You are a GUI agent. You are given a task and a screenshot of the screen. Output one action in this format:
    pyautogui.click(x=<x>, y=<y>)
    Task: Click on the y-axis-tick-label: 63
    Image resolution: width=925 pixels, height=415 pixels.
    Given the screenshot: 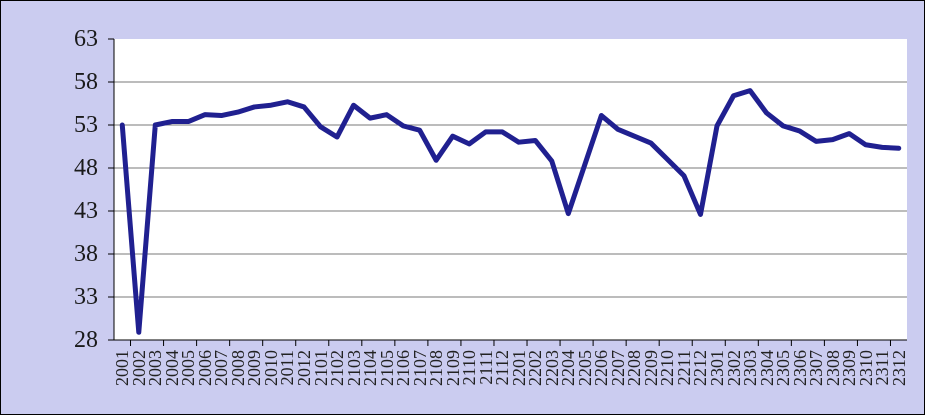 What is the action you would take?
    pyautogui.click(x=86, y=39)
    